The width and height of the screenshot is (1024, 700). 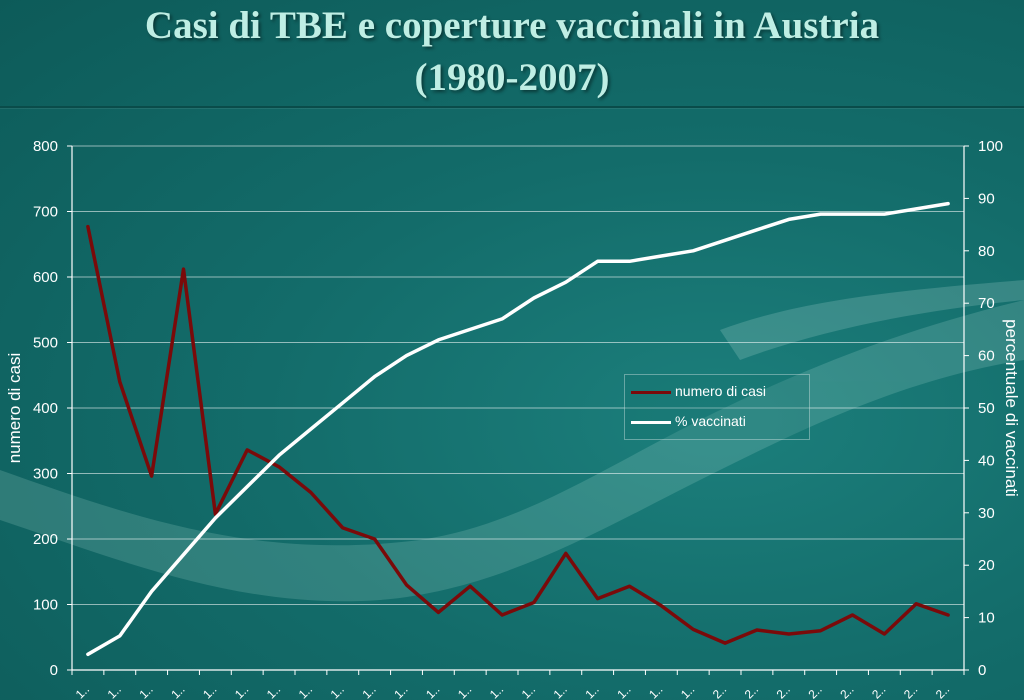 I want to click on right-tick-label-40: 40, so click(x=986, y=460).